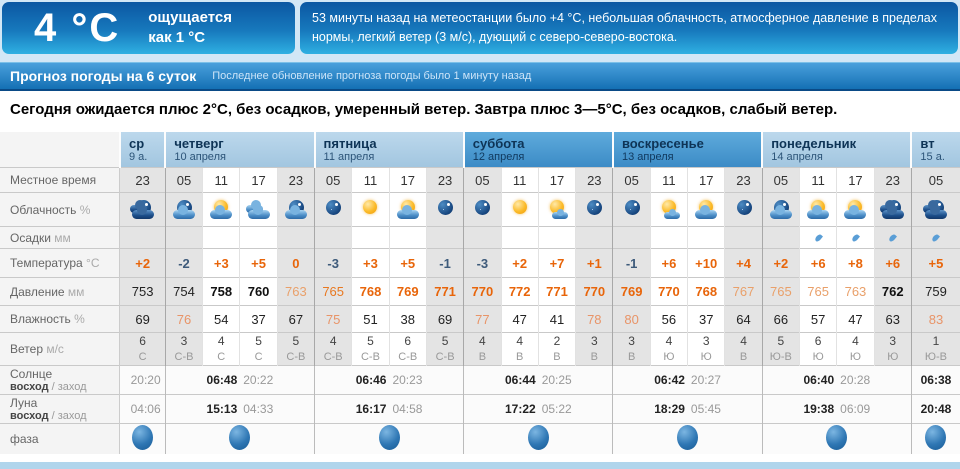 The height and width of the screenshot is (469, 960). Describe the element at coordinates (662, 143) in the screenshot. I see `day-name: воскресенье` at that location.